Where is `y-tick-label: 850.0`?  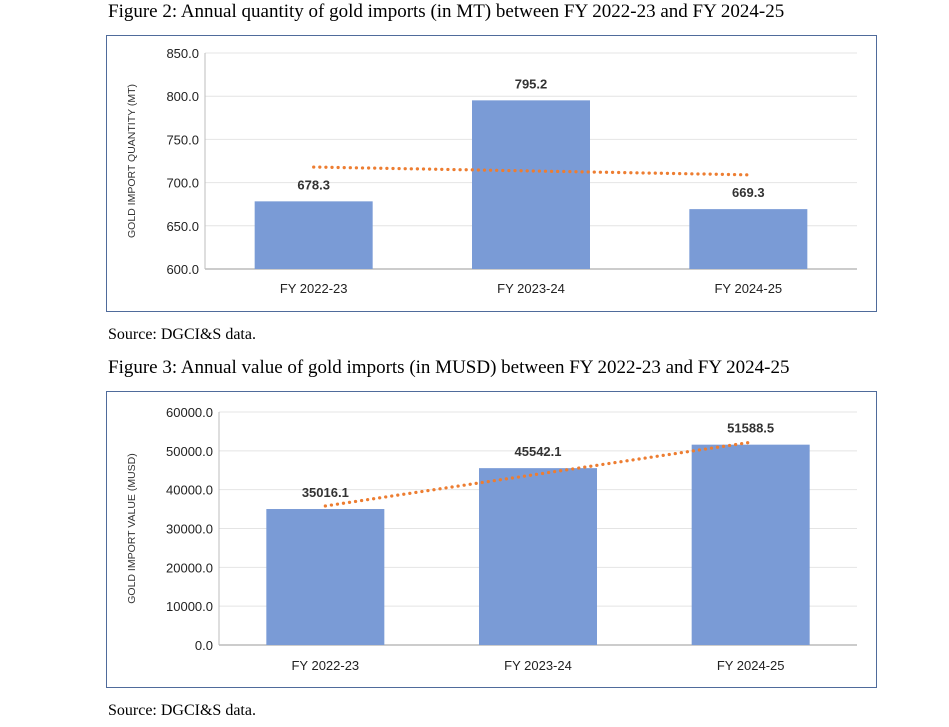 y-tick-label: 850.0 is located at coordinates (182, 53).